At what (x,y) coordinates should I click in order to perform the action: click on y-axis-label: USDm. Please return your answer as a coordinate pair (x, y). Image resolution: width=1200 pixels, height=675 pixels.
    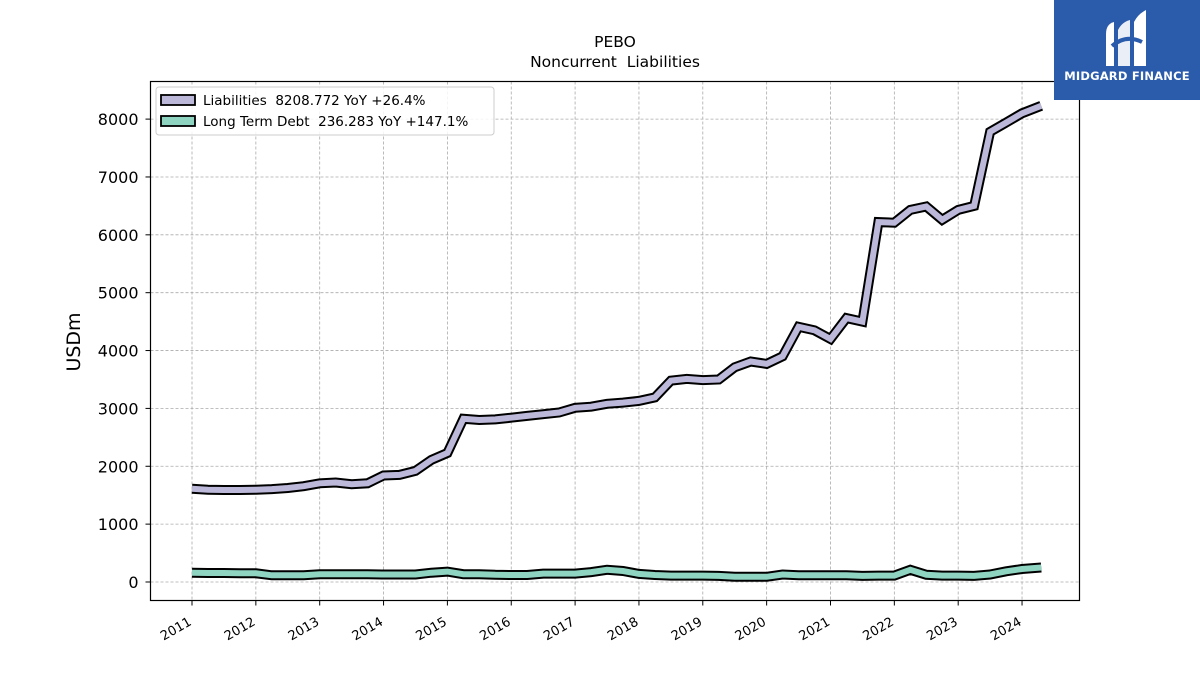
    Looking at the image, I should click on (74, 341).